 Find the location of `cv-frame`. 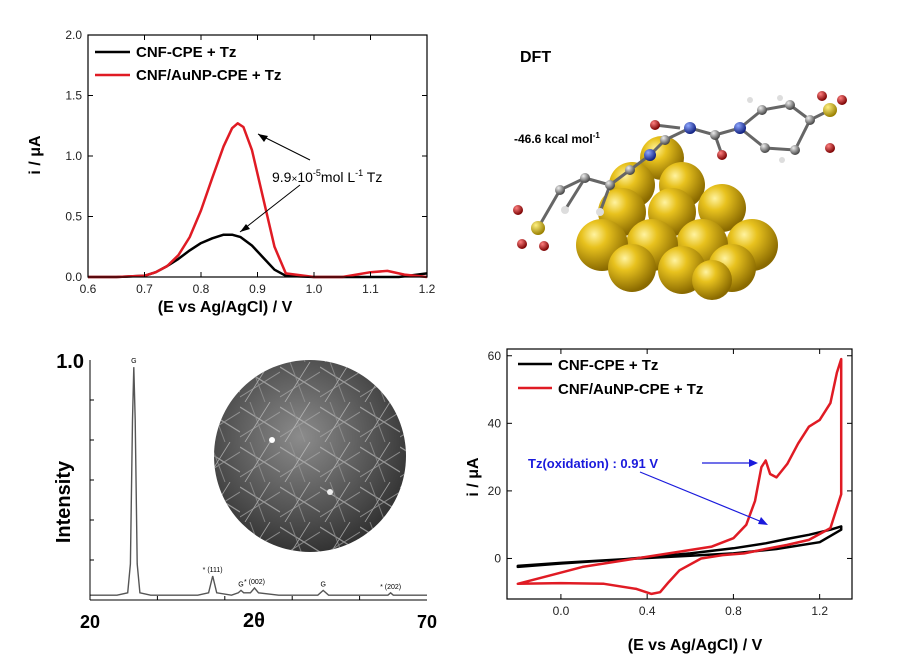

cv-frame is located at coordinates (679, 474).